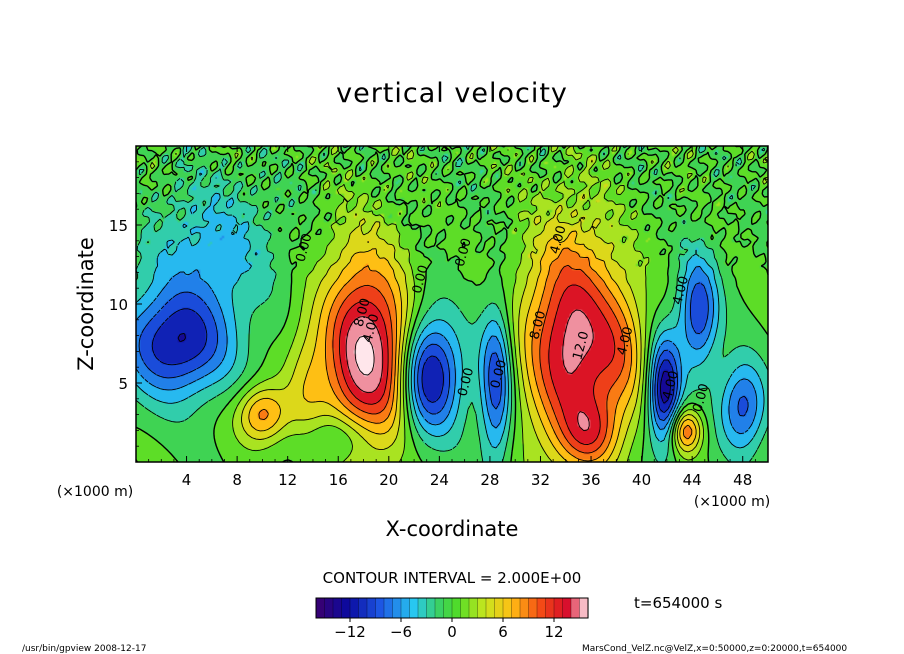 The image size is (904, 654). Describe the element at coordinates (590, 480) in the screenshot. I see `x-tick-label: 36` at that location.